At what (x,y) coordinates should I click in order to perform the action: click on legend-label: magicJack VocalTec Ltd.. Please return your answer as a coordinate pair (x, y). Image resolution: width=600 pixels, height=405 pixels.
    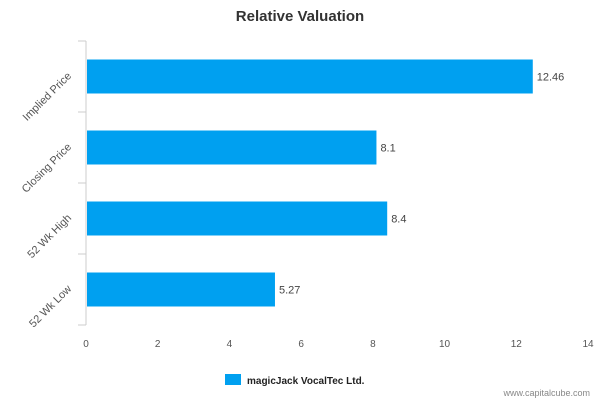
    Looking at the image, I should click on (306, 381).